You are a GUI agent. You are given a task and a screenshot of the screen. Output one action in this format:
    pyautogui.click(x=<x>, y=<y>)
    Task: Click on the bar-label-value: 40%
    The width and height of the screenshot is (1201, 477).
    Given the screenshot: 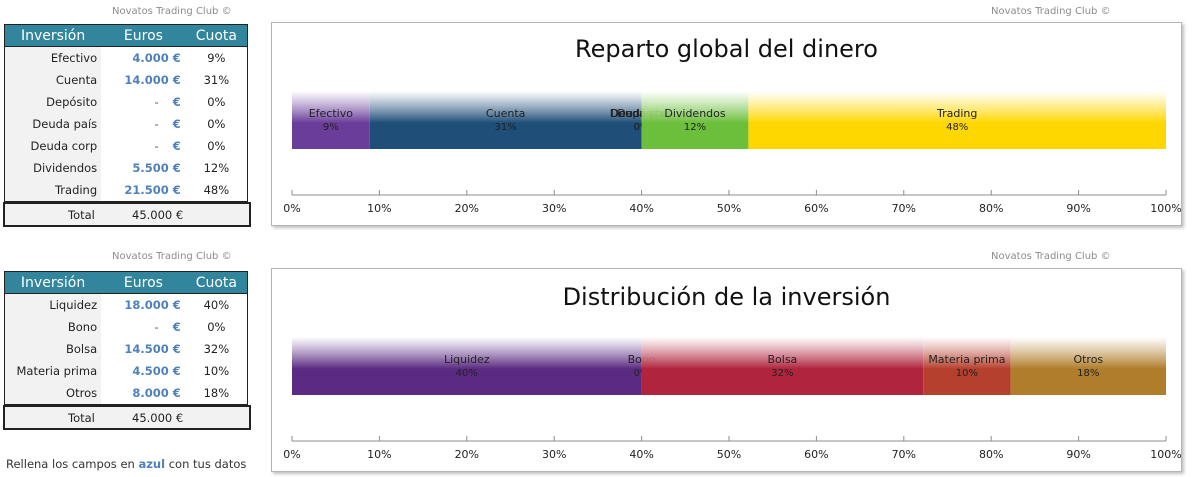 What is the action you would take?
    pyautogui.click(x=467, y=373)
    